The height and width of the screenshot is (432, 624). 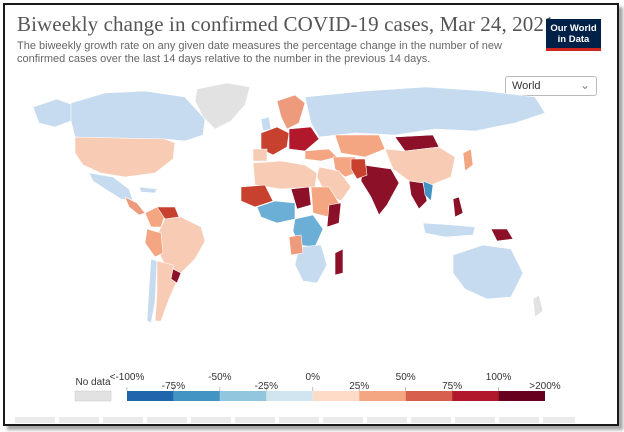 I want to click on legend-bottom-label: >200%, so click(x=545, y=386).